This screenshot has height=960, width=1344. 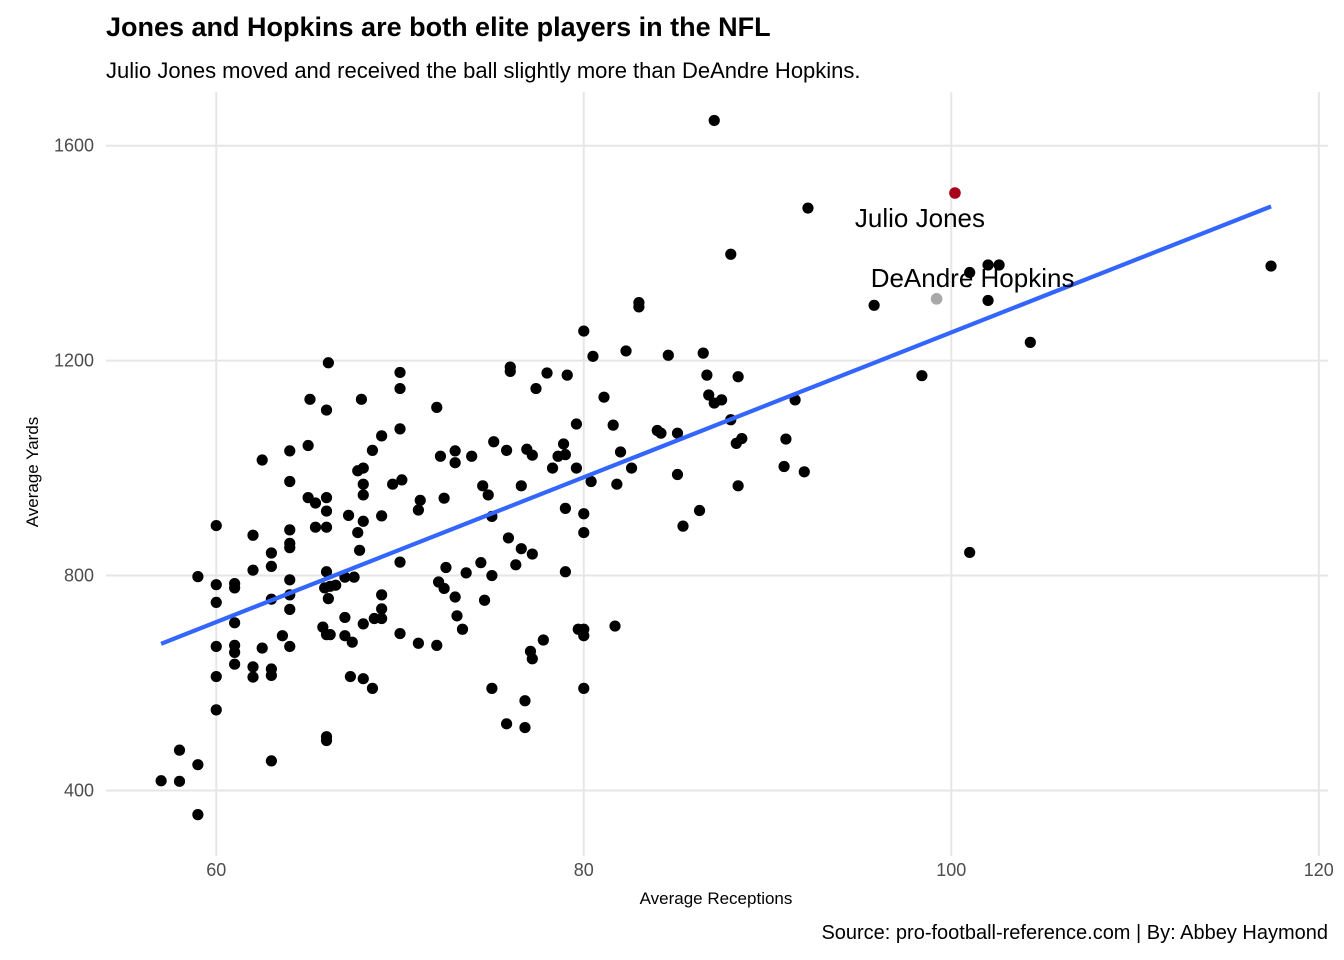 What do you see at coordinates (955, 193) in the screenshot?
I see `julio-jones-point` at bounding box center [955, 193].